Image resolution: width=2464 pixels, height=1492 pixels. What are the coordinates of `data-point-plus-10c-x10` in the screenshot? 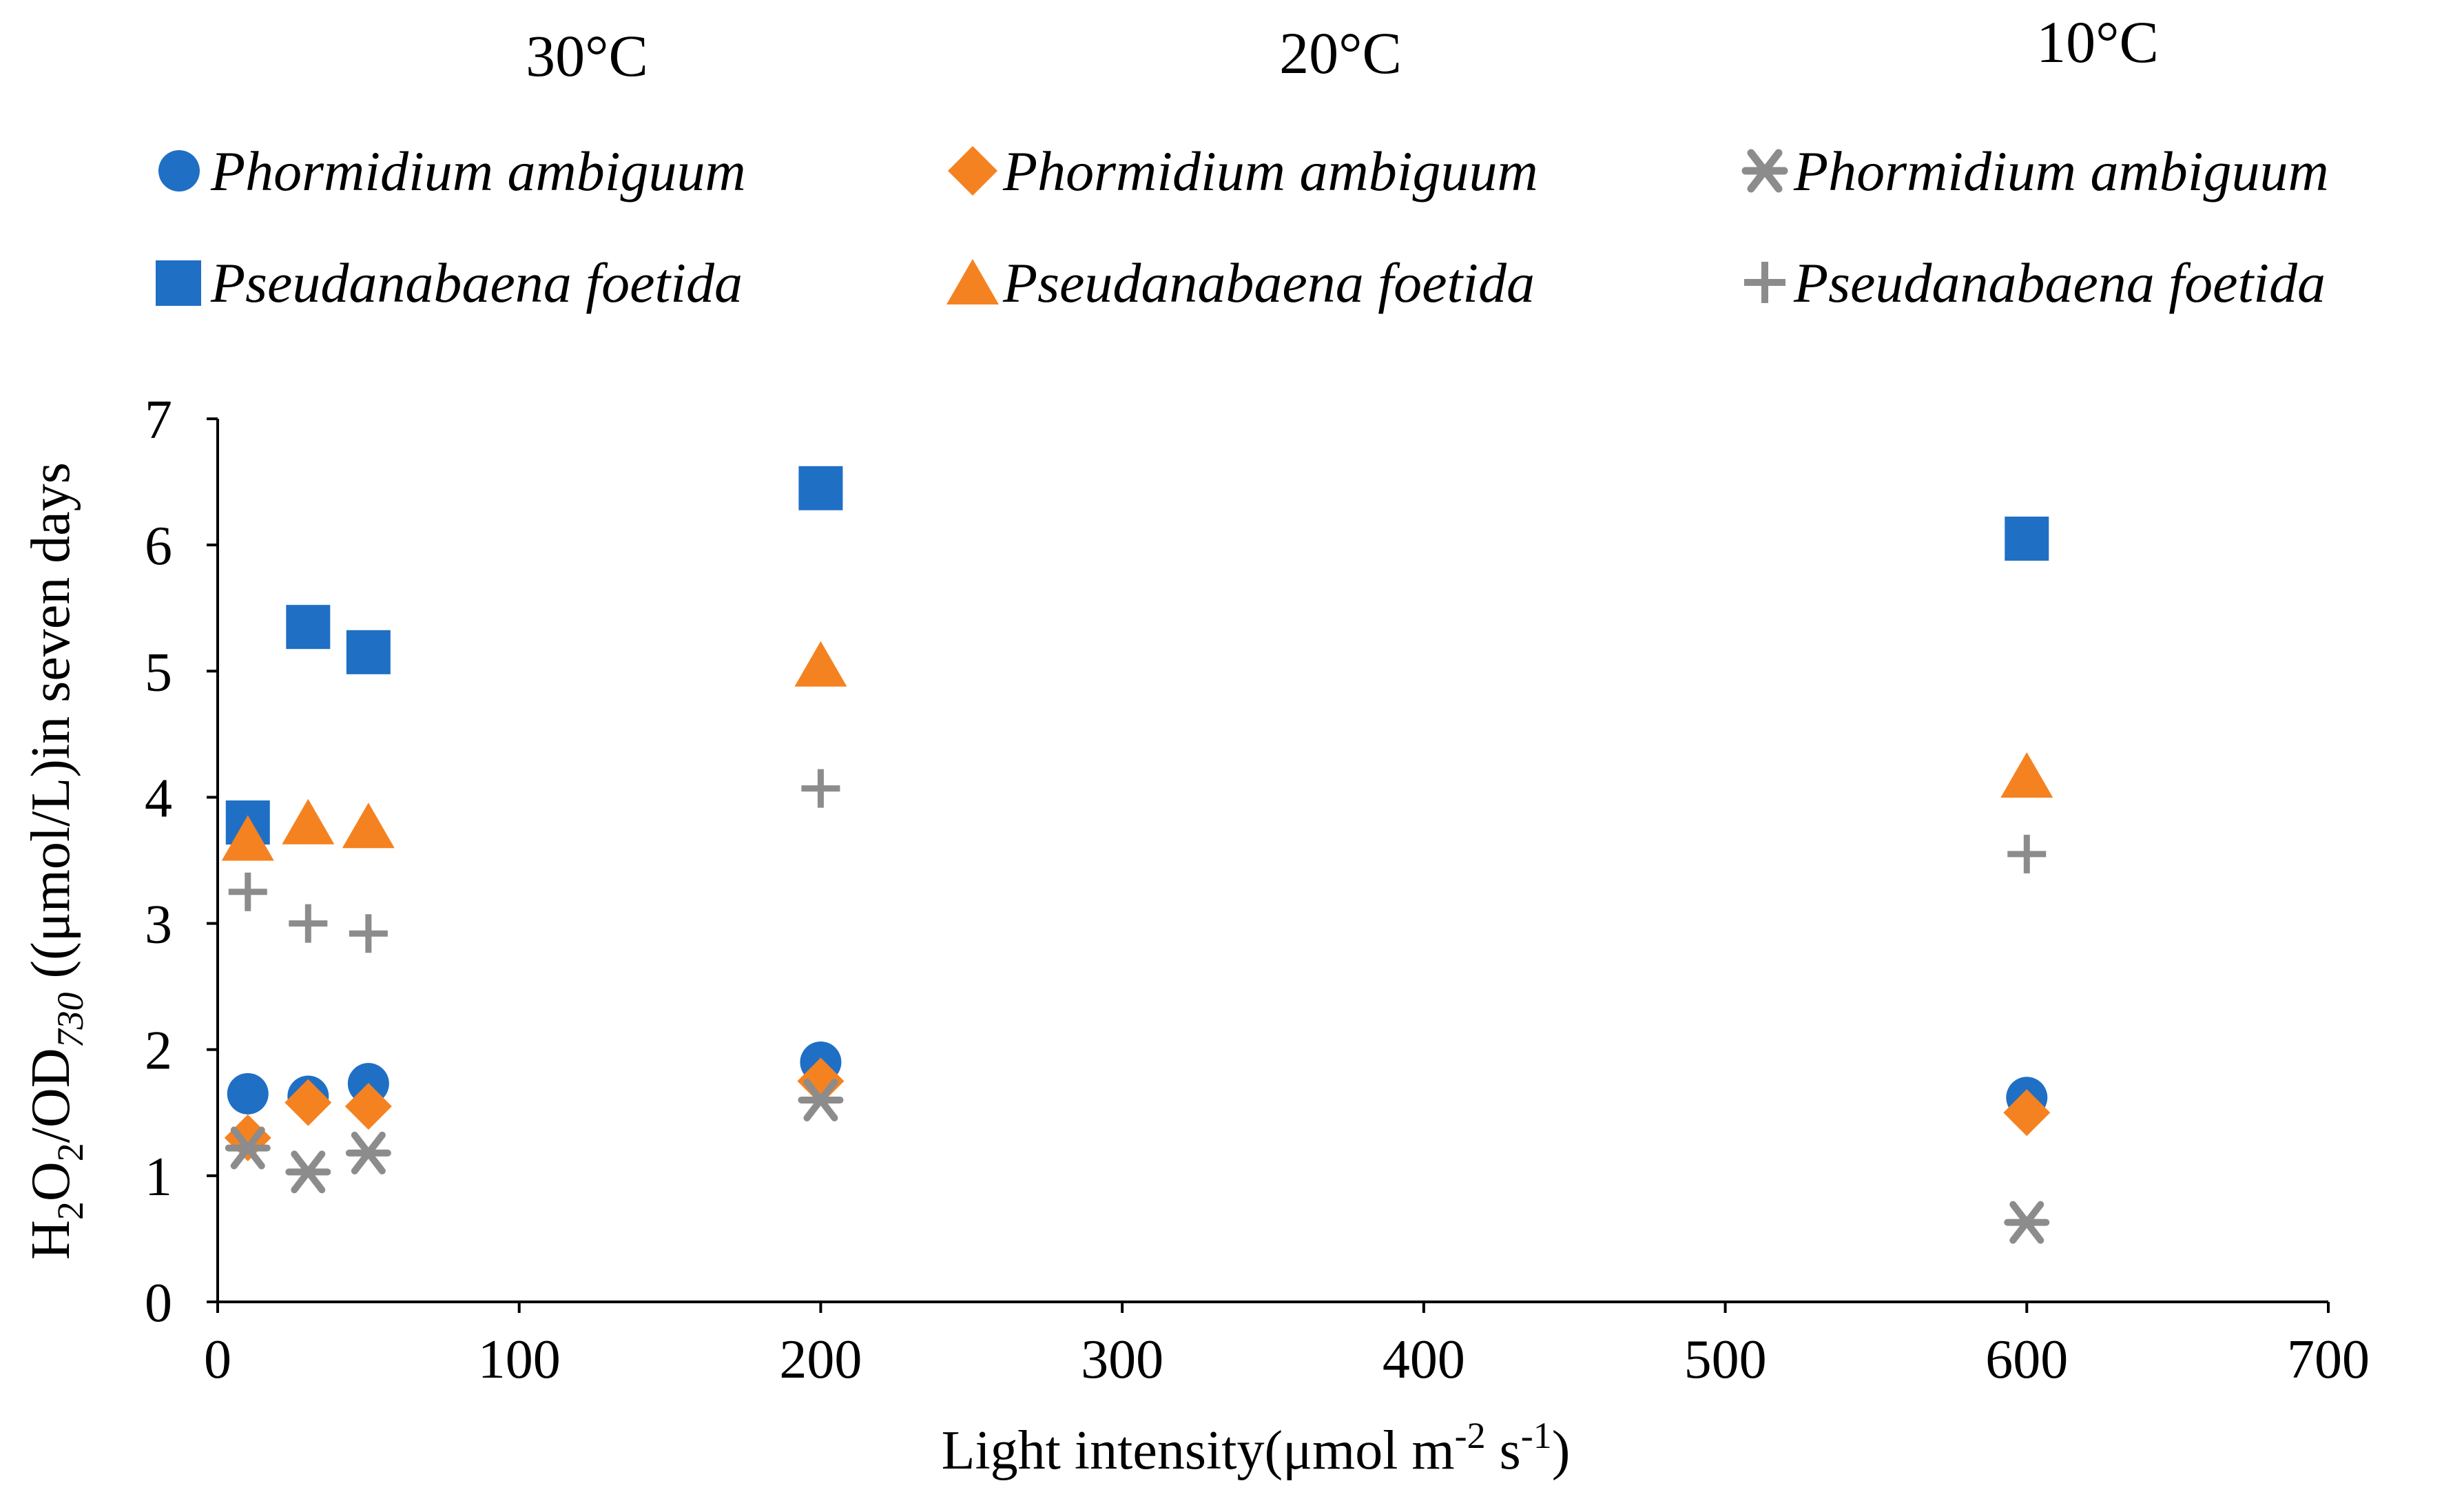 It's located at (247, 891).